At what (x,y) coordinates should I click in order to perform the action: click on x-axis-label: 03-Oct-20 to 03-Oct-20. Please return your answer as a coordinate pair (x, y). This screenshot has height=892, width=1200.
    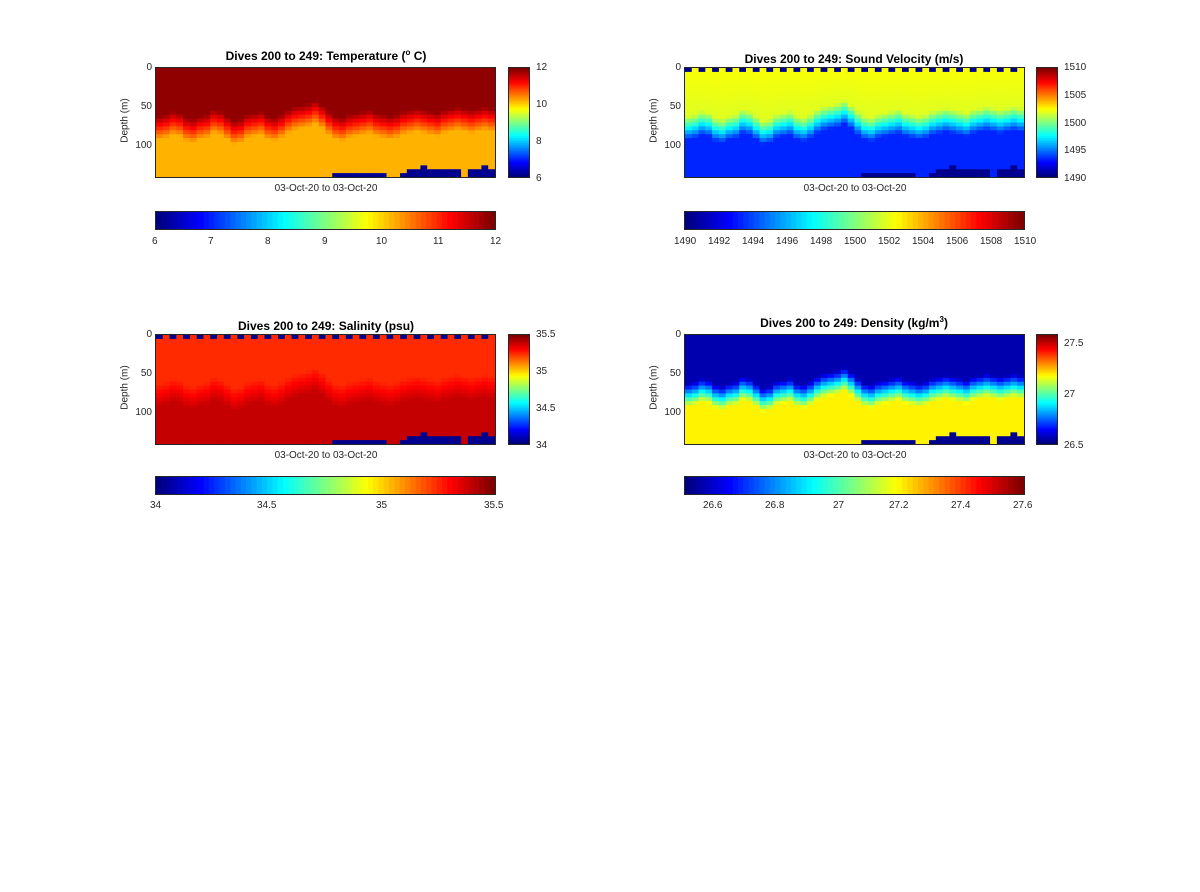
    Looking at the image, I should click on (326, 188).